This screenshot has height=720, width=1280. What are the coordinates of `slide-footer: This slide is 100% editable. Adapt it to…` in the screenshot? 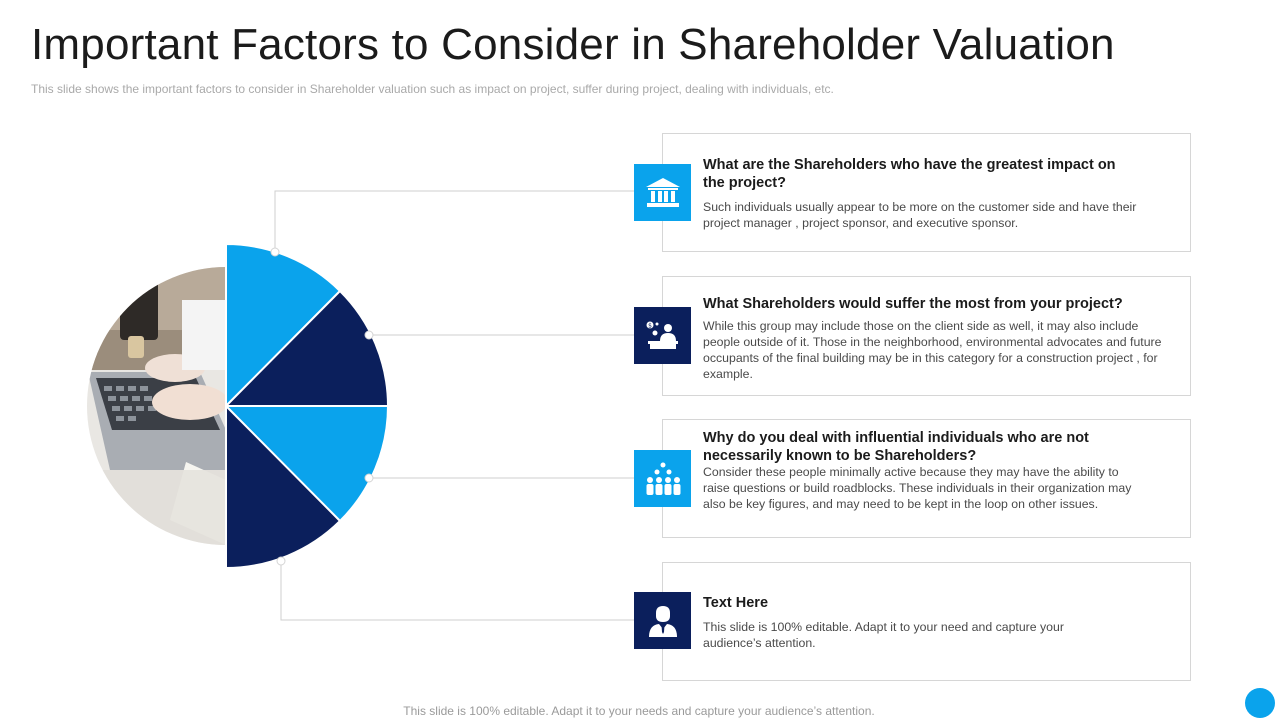 It's located at (639, 711).